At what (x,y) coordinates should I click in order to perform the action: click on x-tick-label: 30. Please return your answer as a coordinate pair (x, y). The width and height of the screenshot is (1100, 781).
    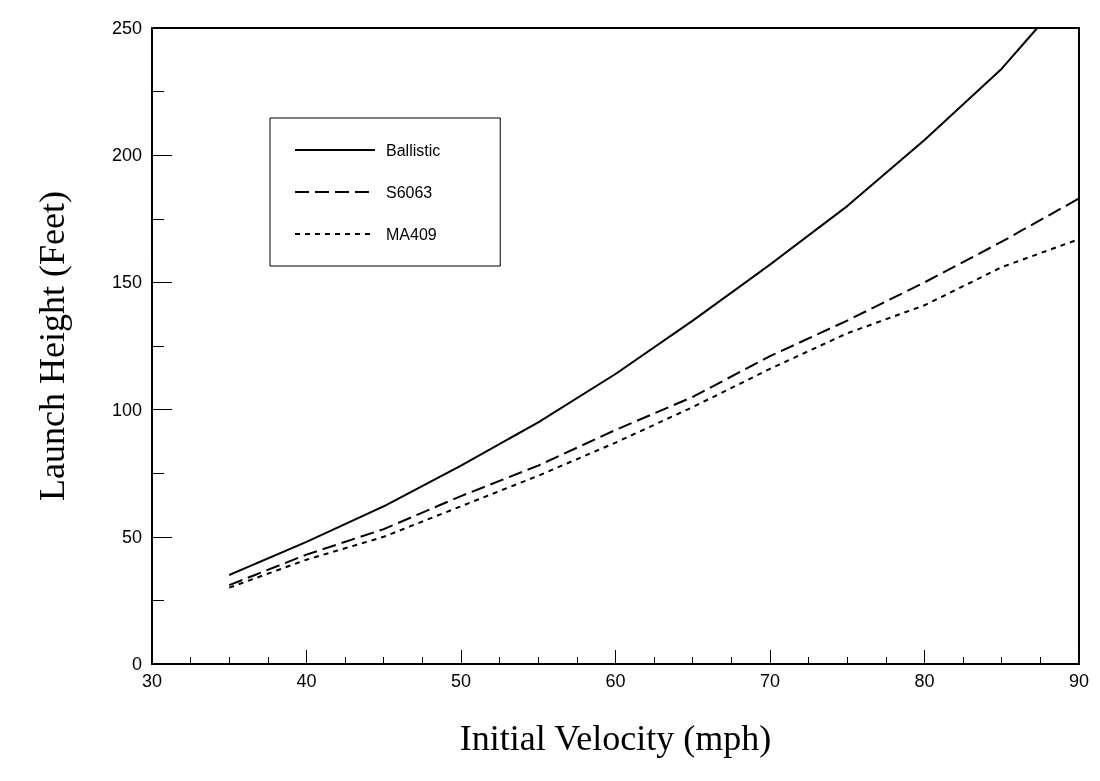
    Looking at the image, I should click on (152, 681).